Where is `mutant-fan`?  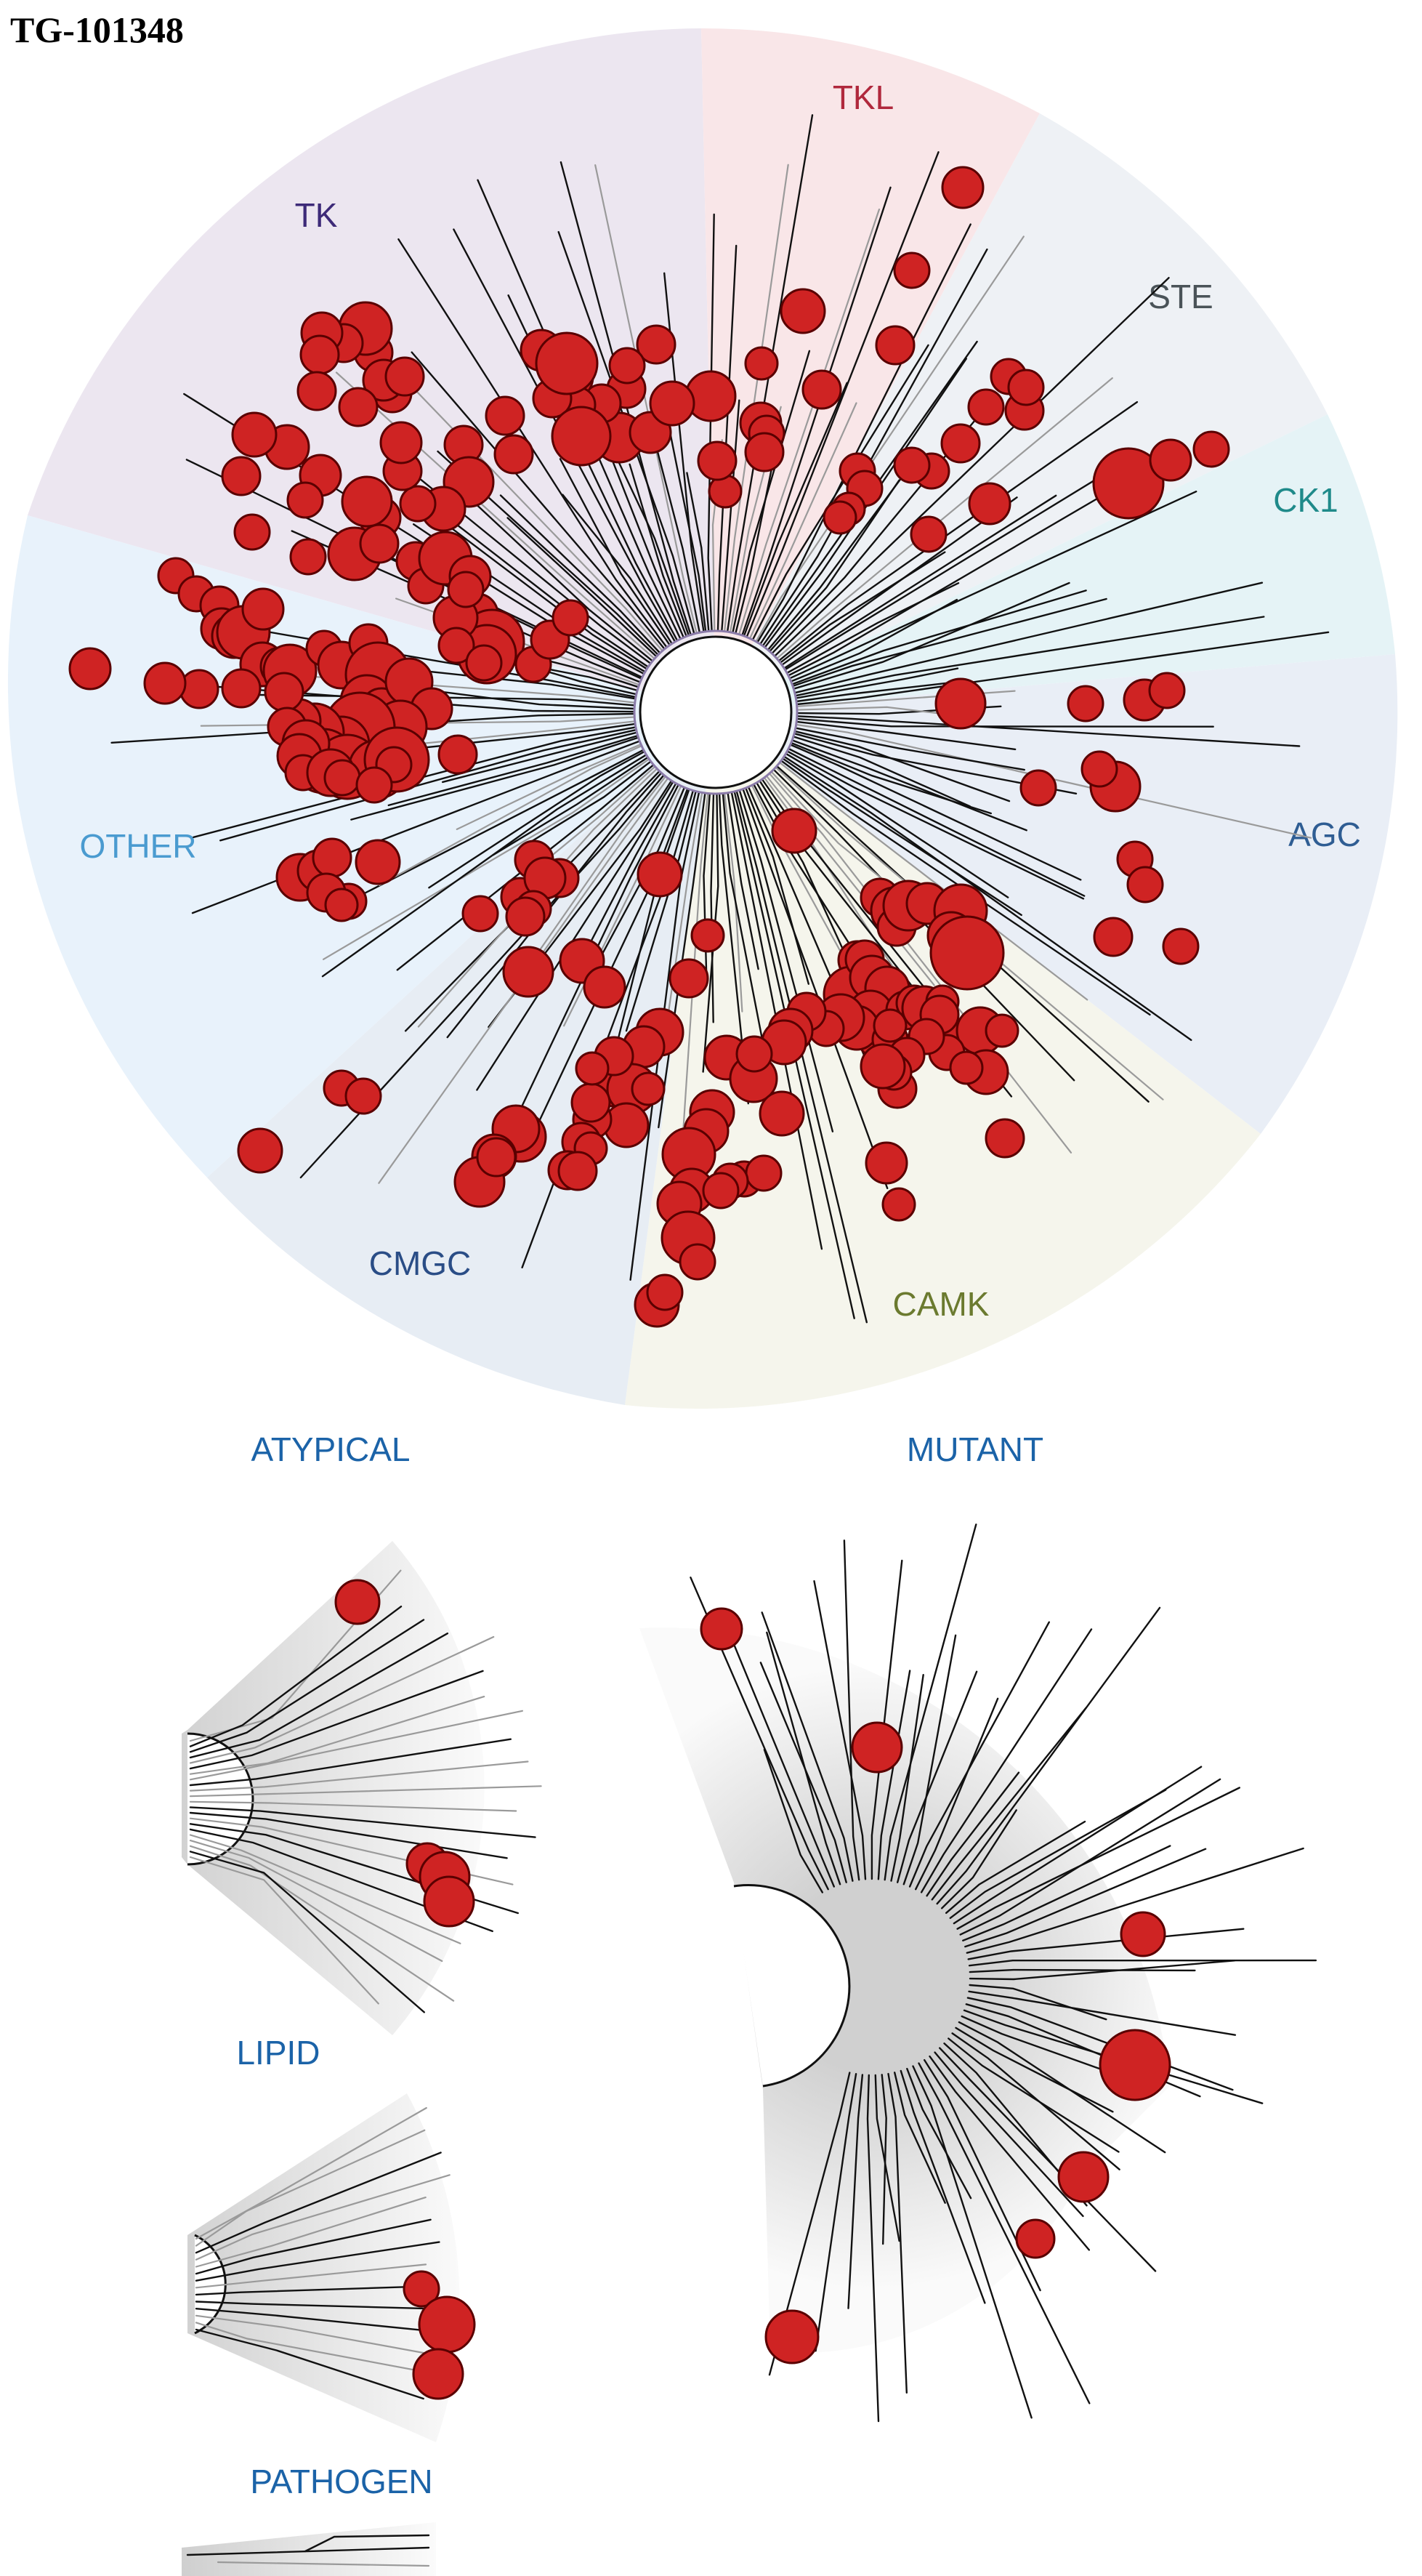 mutant-fan is located at coordinates (905, 1990).